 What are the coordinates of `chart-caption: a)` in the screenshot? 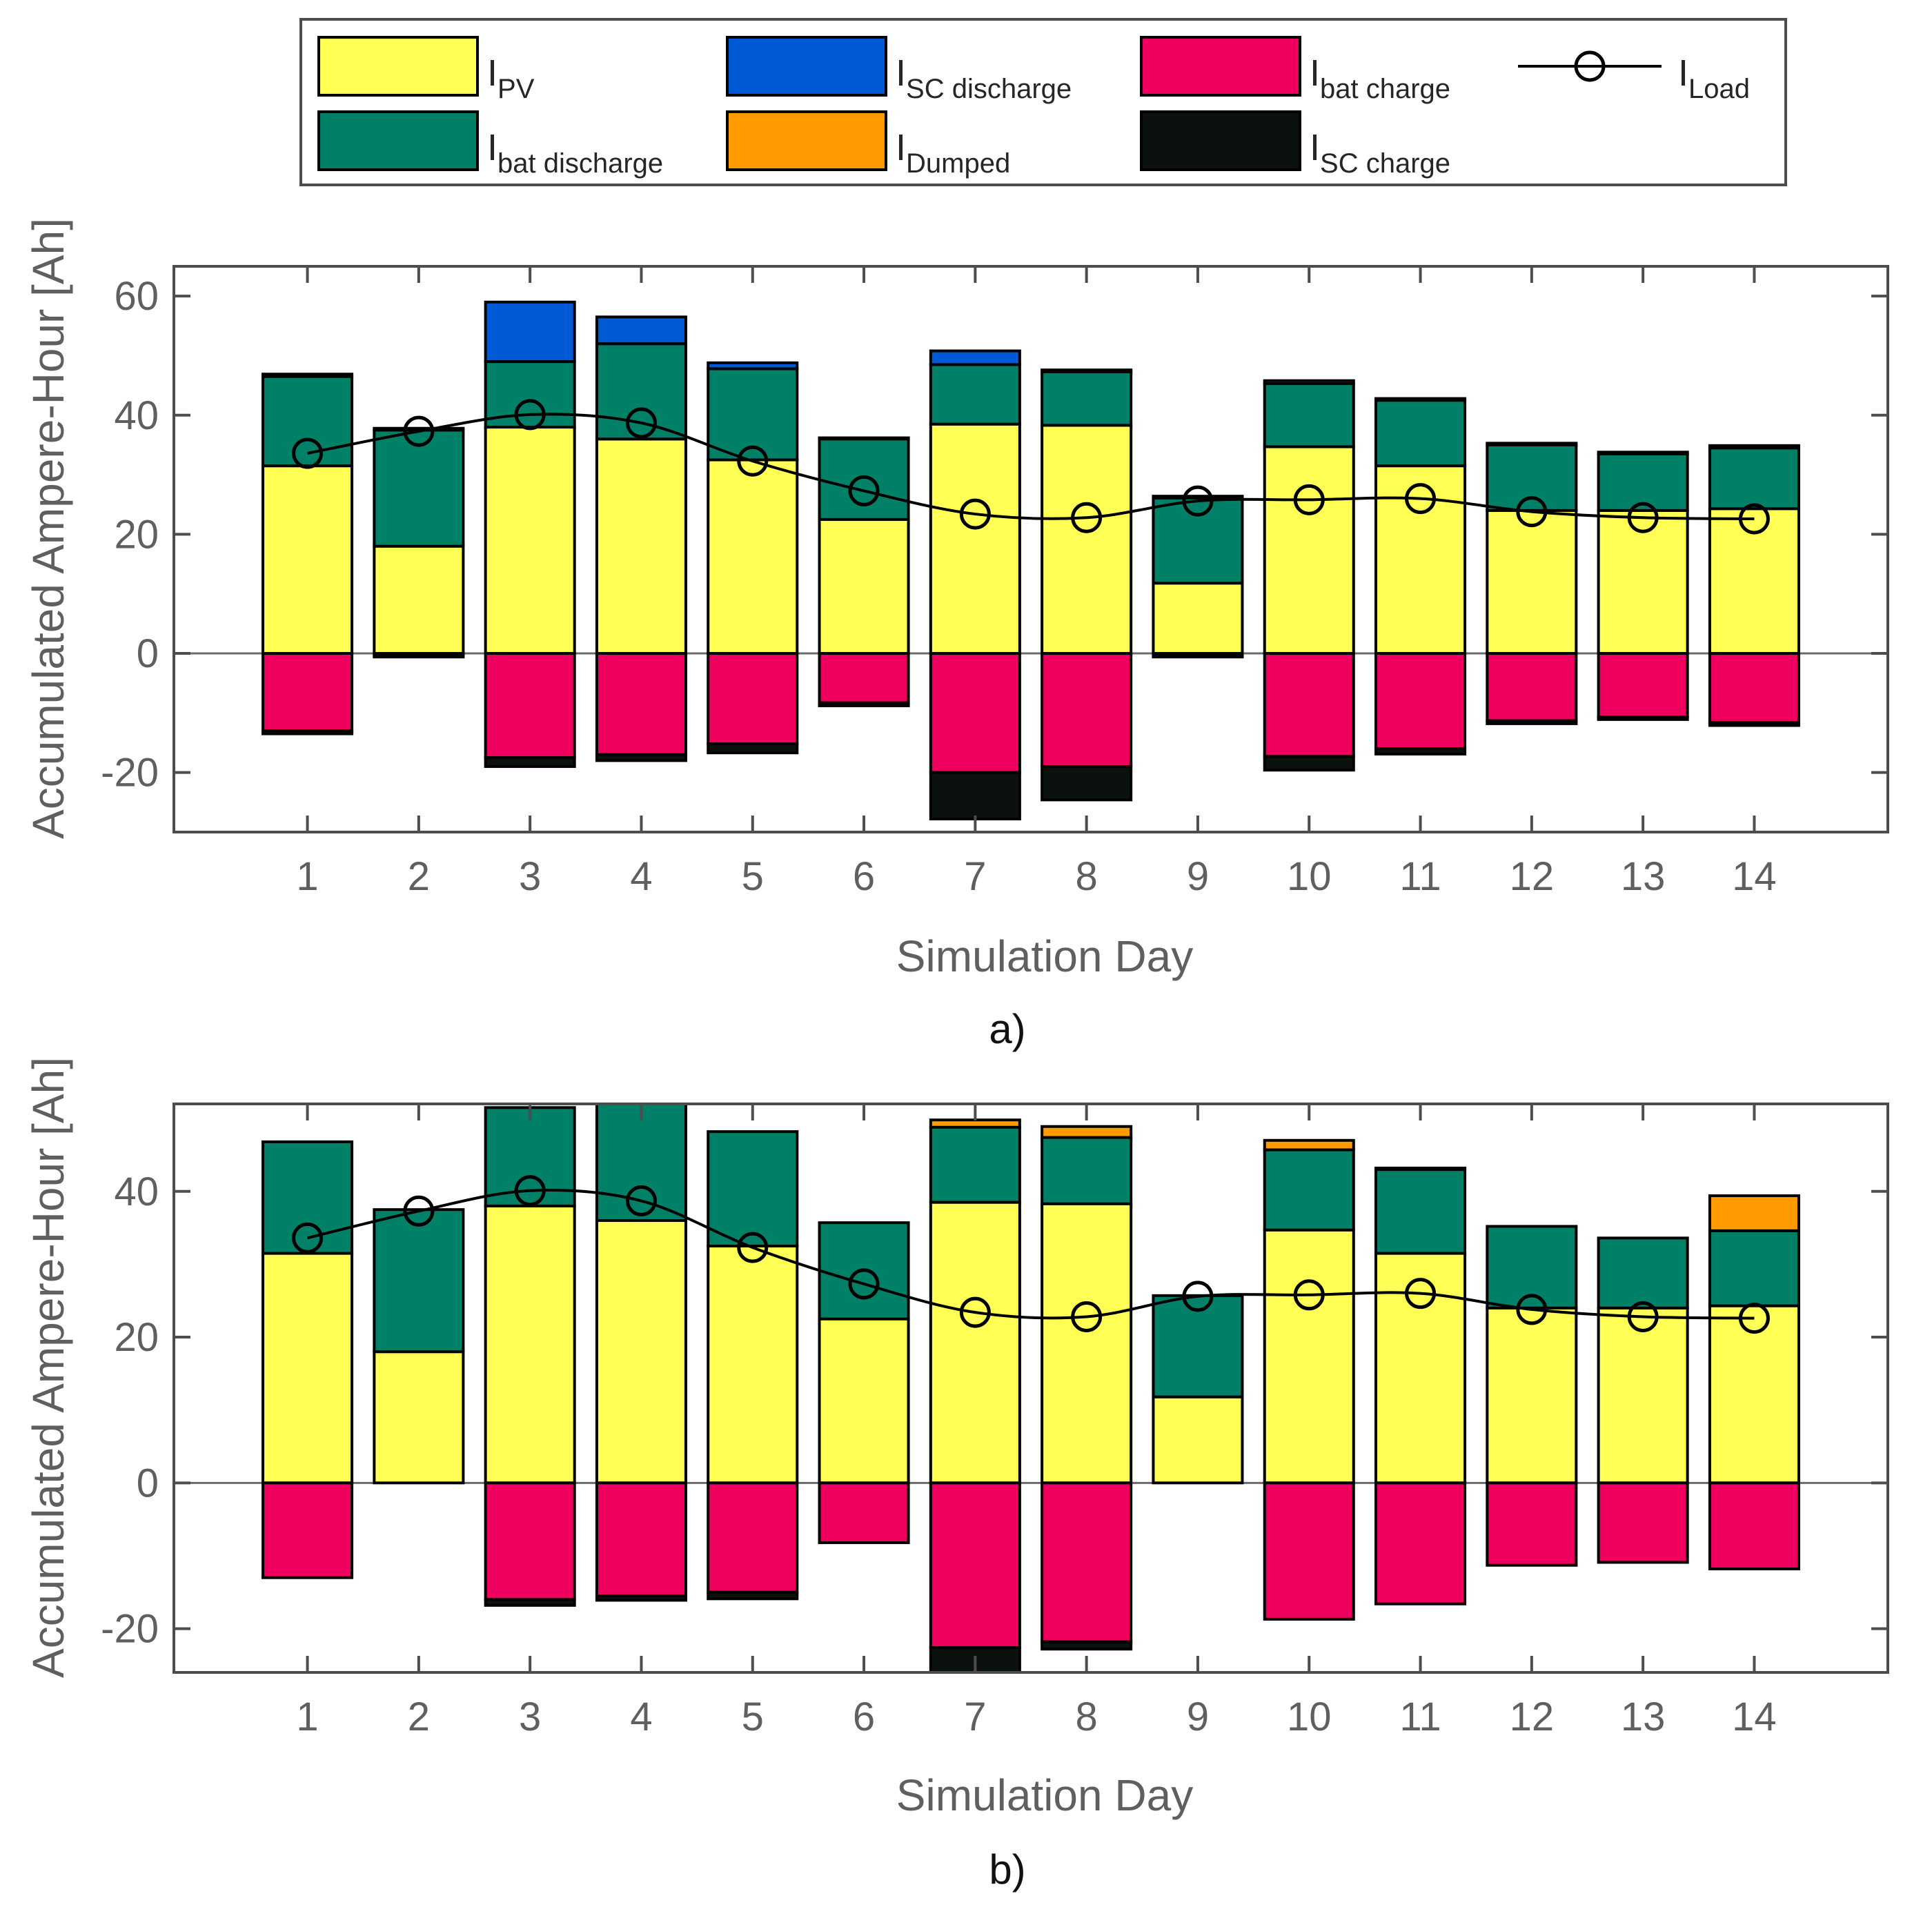 It's located at (1007, 1029).